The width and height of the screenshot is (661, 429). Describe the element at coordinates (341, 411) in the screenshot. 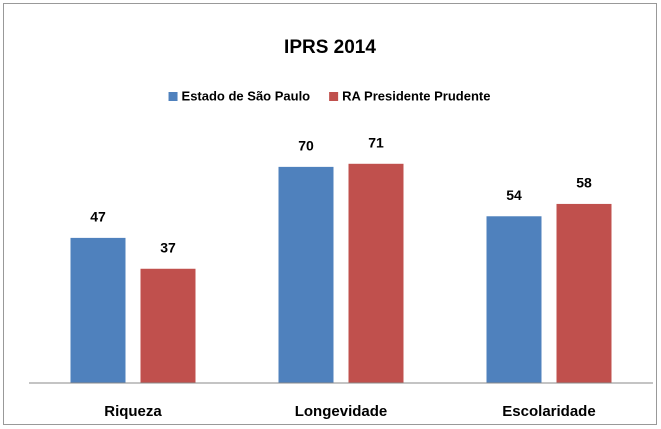

I see `x-tick-label: Longevidade` at that location.